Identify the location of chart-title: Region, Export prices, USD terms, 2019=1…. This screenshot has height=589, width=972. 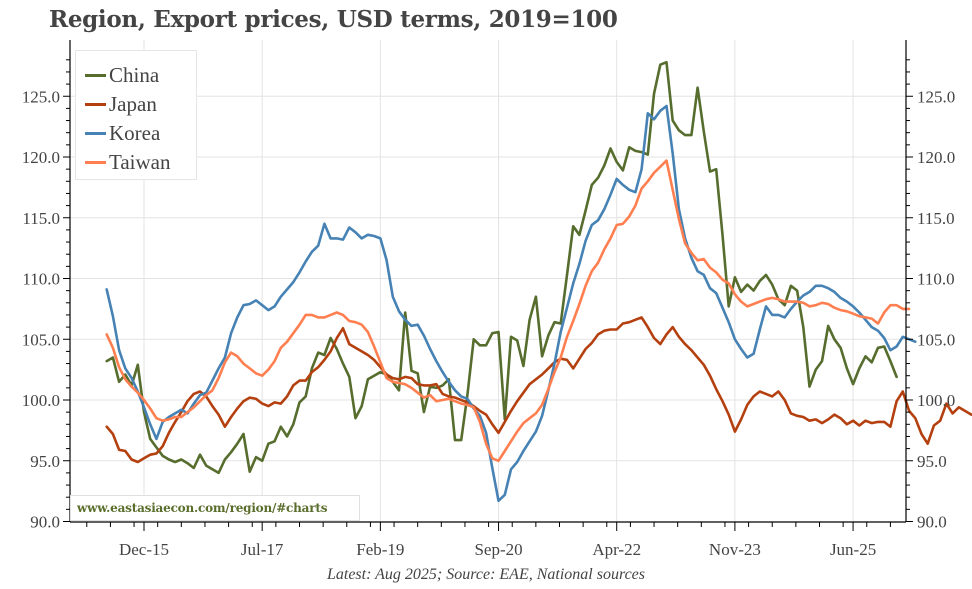
(333, 19).